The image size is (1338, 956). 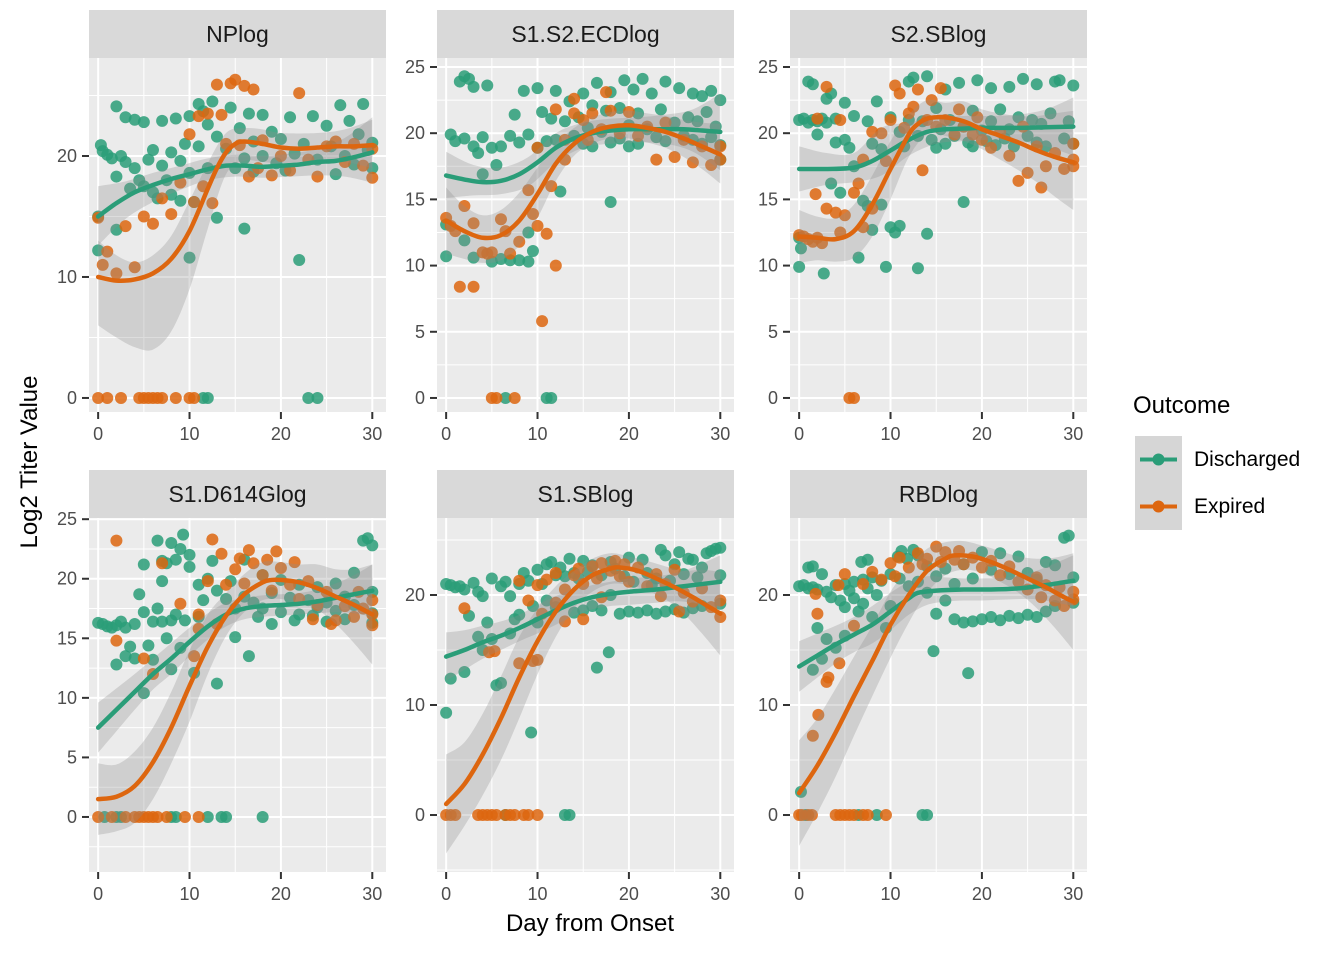 I want to click on facet-strip-title: S2.SBlog, so click(x=939, y=34).